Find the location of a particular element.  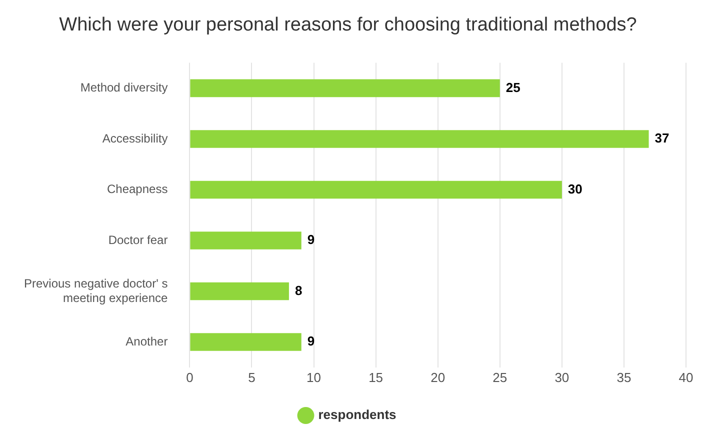

data-label: 30 is located at coordinates (575, 188).